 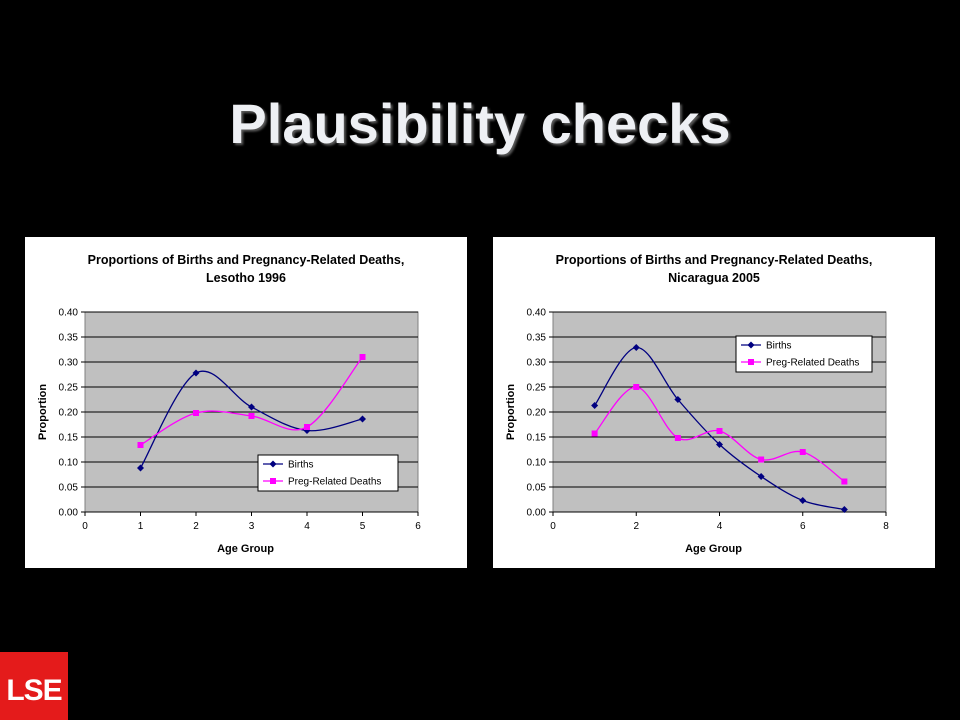 I want to click on x-tick-label: 1, so click(x=141, y=526).